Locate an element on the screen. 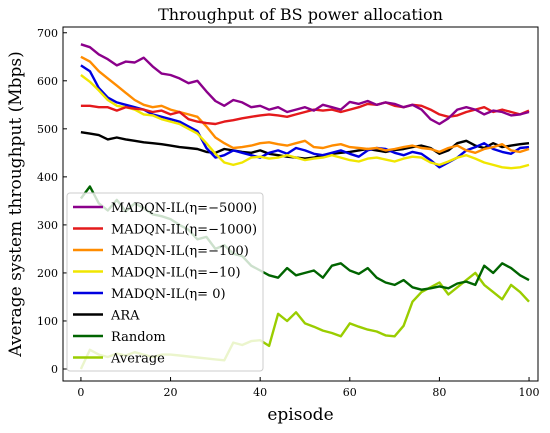 The image size is (550, 433). chart-title: Throughput of BS power allocation is located at coordinates (300, 14).